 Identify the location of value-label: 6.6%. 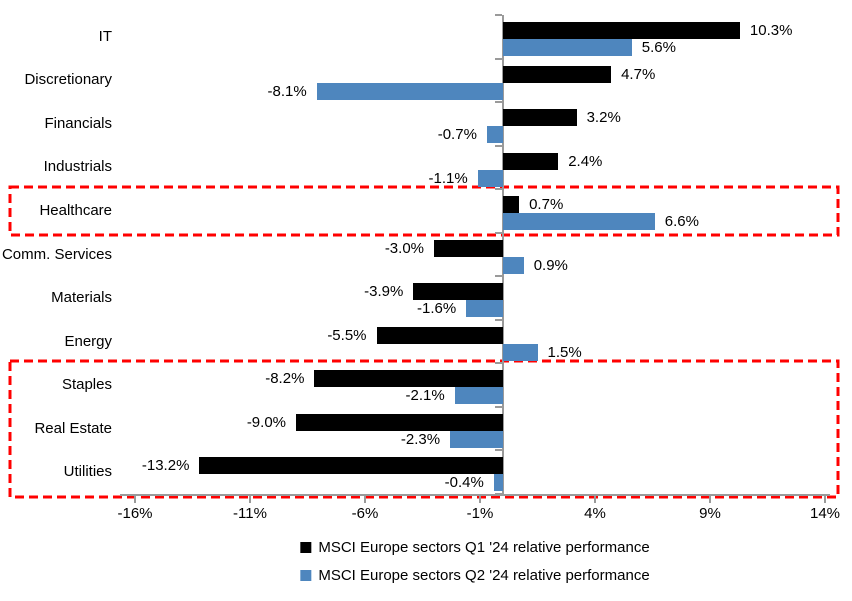
(681, 222).